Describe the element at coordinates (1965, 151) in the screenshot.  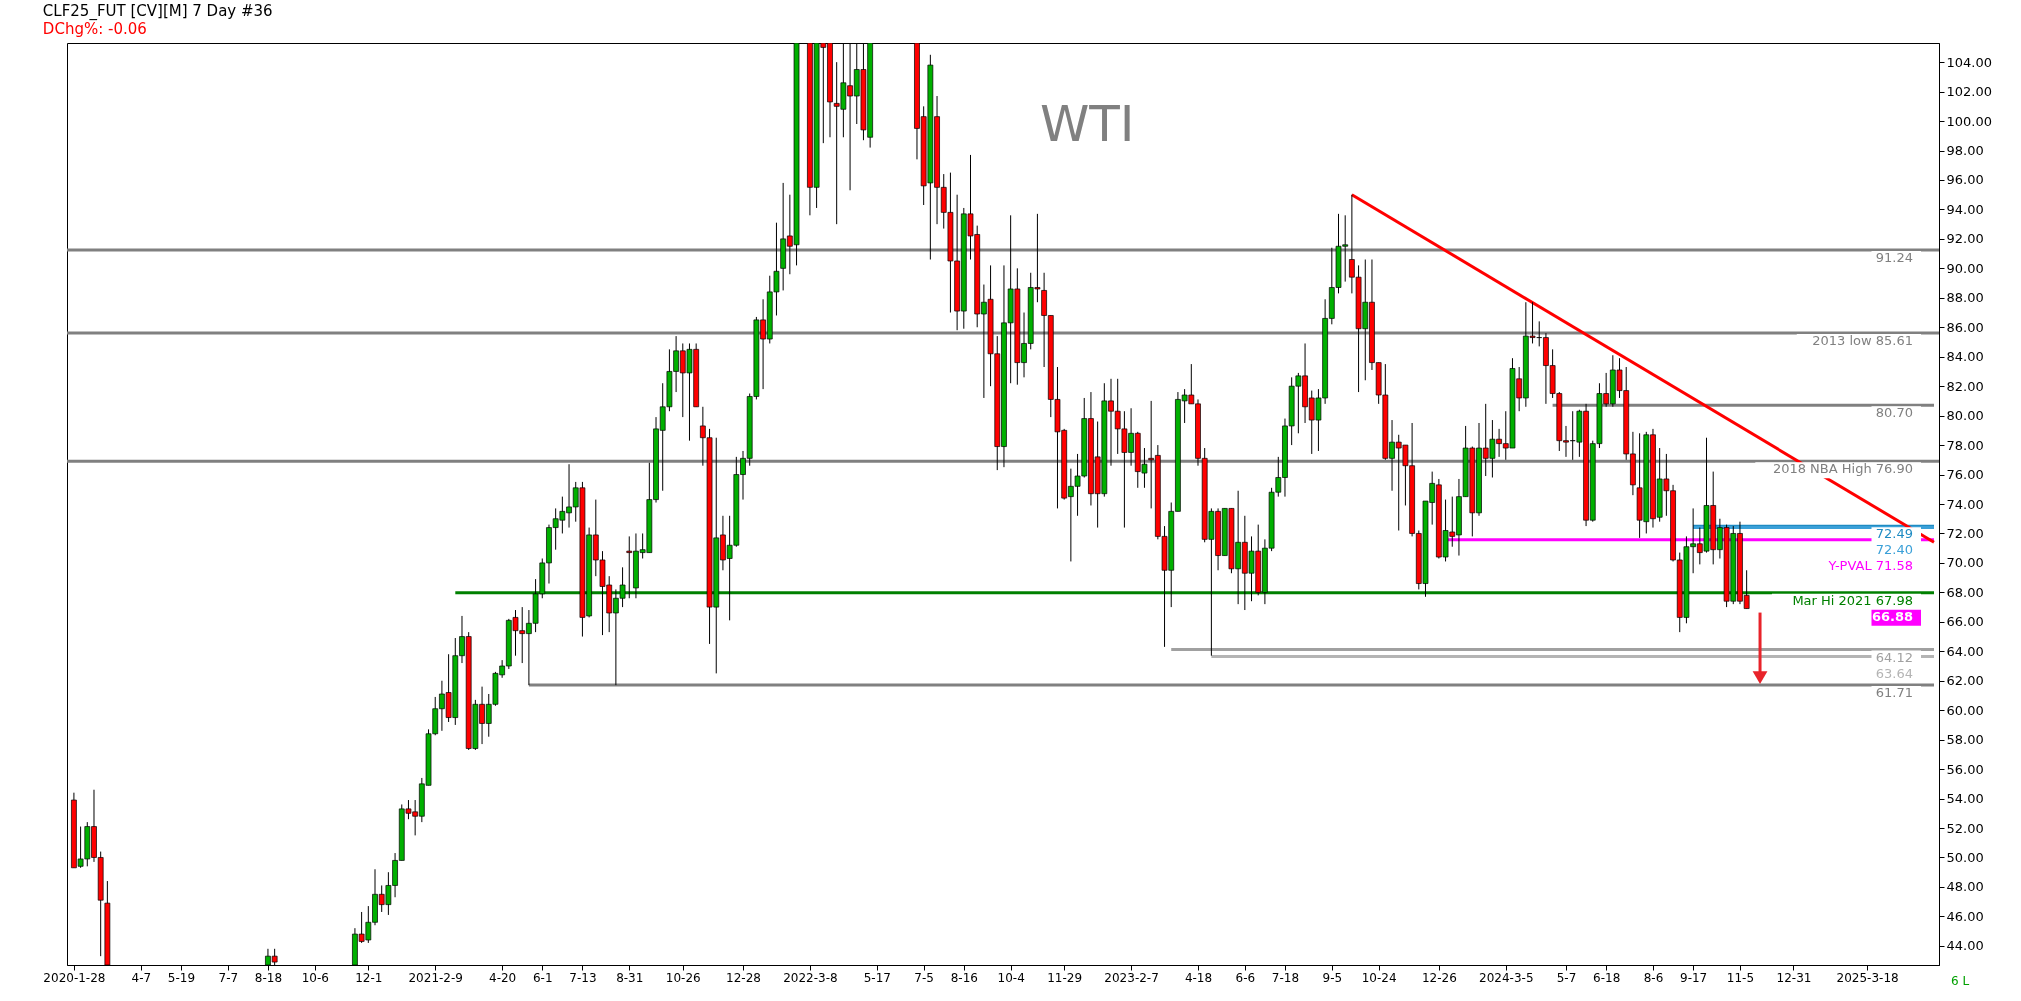
I see `y-tick-label: 98.00` at that location.